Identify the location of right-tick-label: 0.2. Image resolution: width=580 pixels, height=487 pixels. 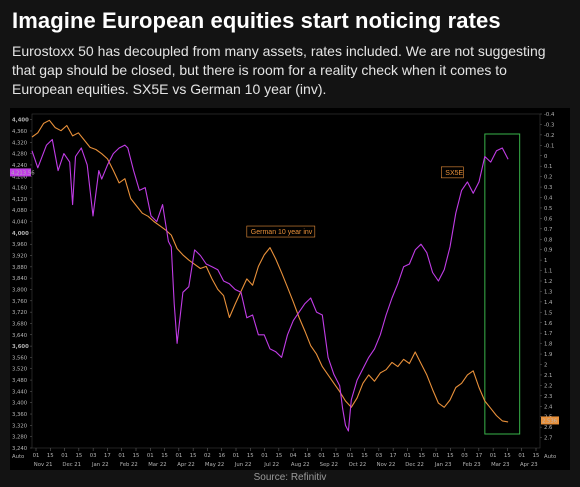
(548, 178).